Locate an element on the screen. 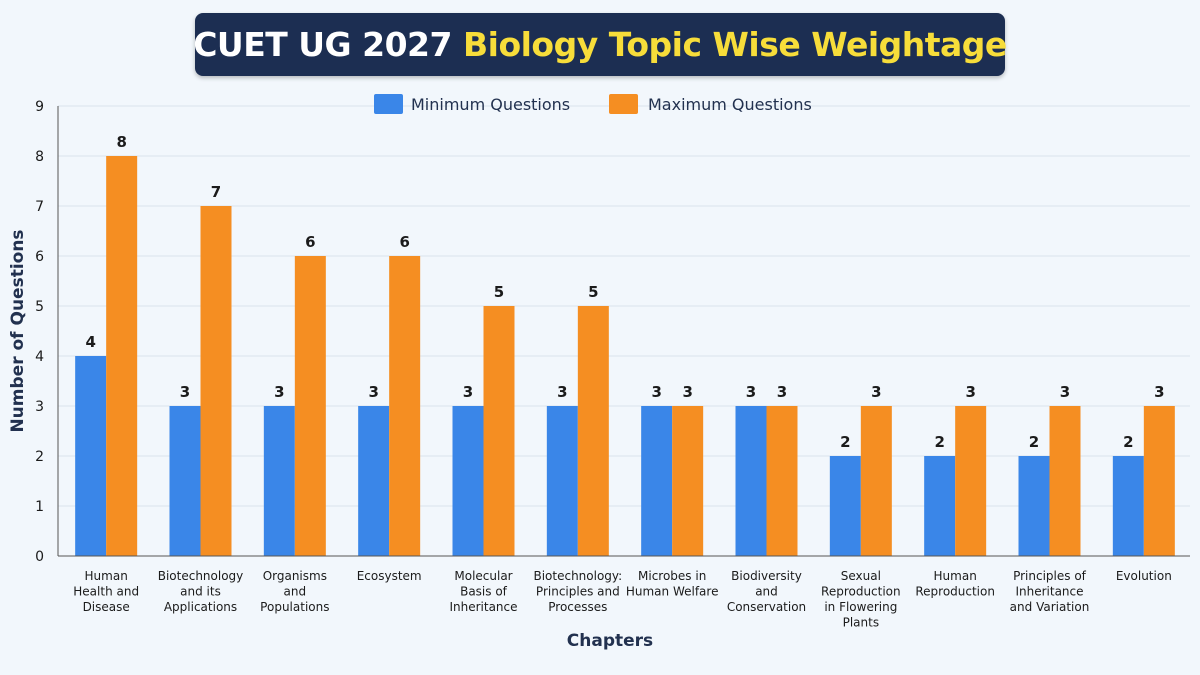 The image size is (1200, 675). title-part-white: CUET UG 2027 is located at coordinates (322, 44).